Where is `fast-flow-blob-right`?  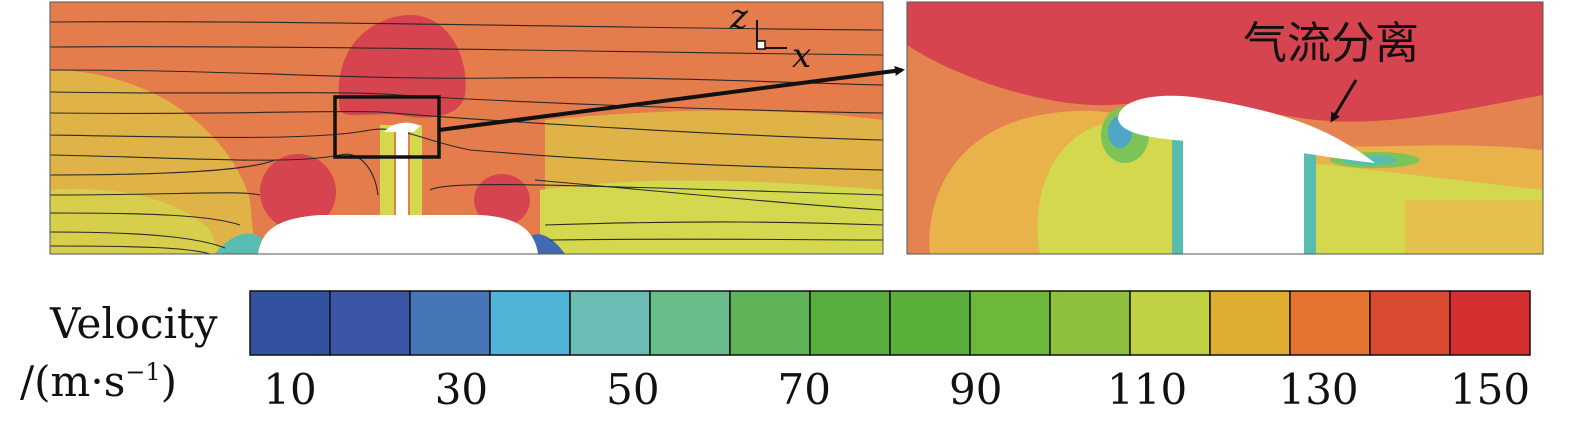 fast-flow-blob-right is located at coordinates (502, 200).